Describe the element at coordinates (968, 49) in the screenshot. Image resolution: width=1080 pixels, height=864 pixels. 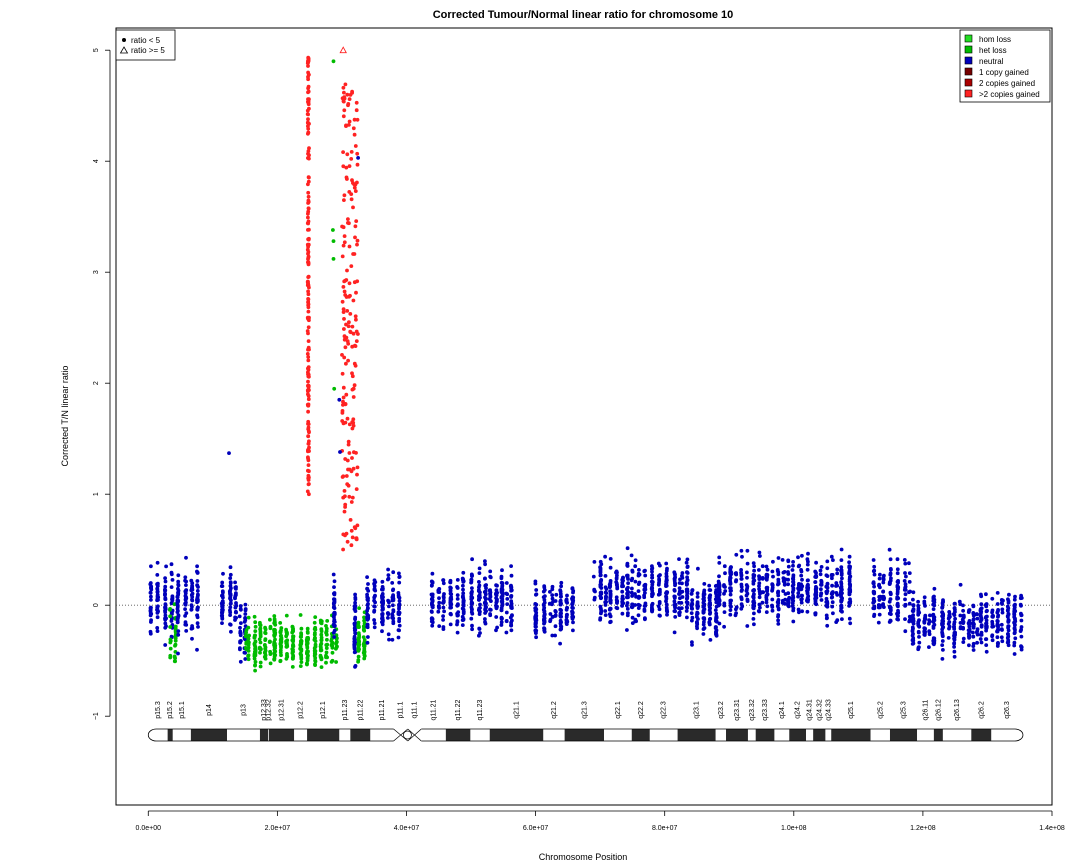
I see `legend-swatch-het-loss` at that location.